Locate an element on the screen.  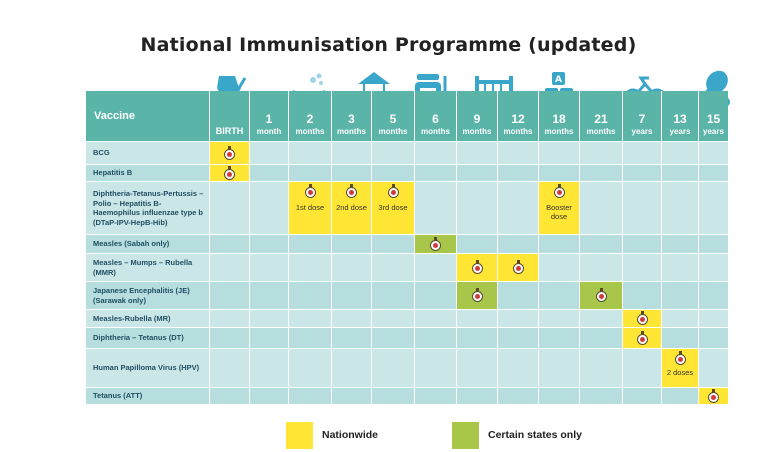
age-number: 21 is located at coordinates (601, 119).